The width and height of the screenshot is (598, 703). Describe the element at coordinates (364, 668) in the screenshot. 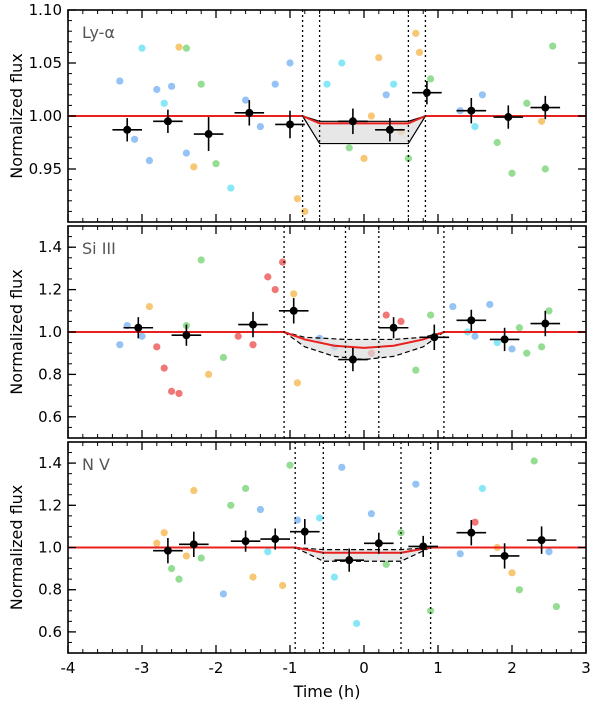

I see `xtick-label-5: 0` at that location.